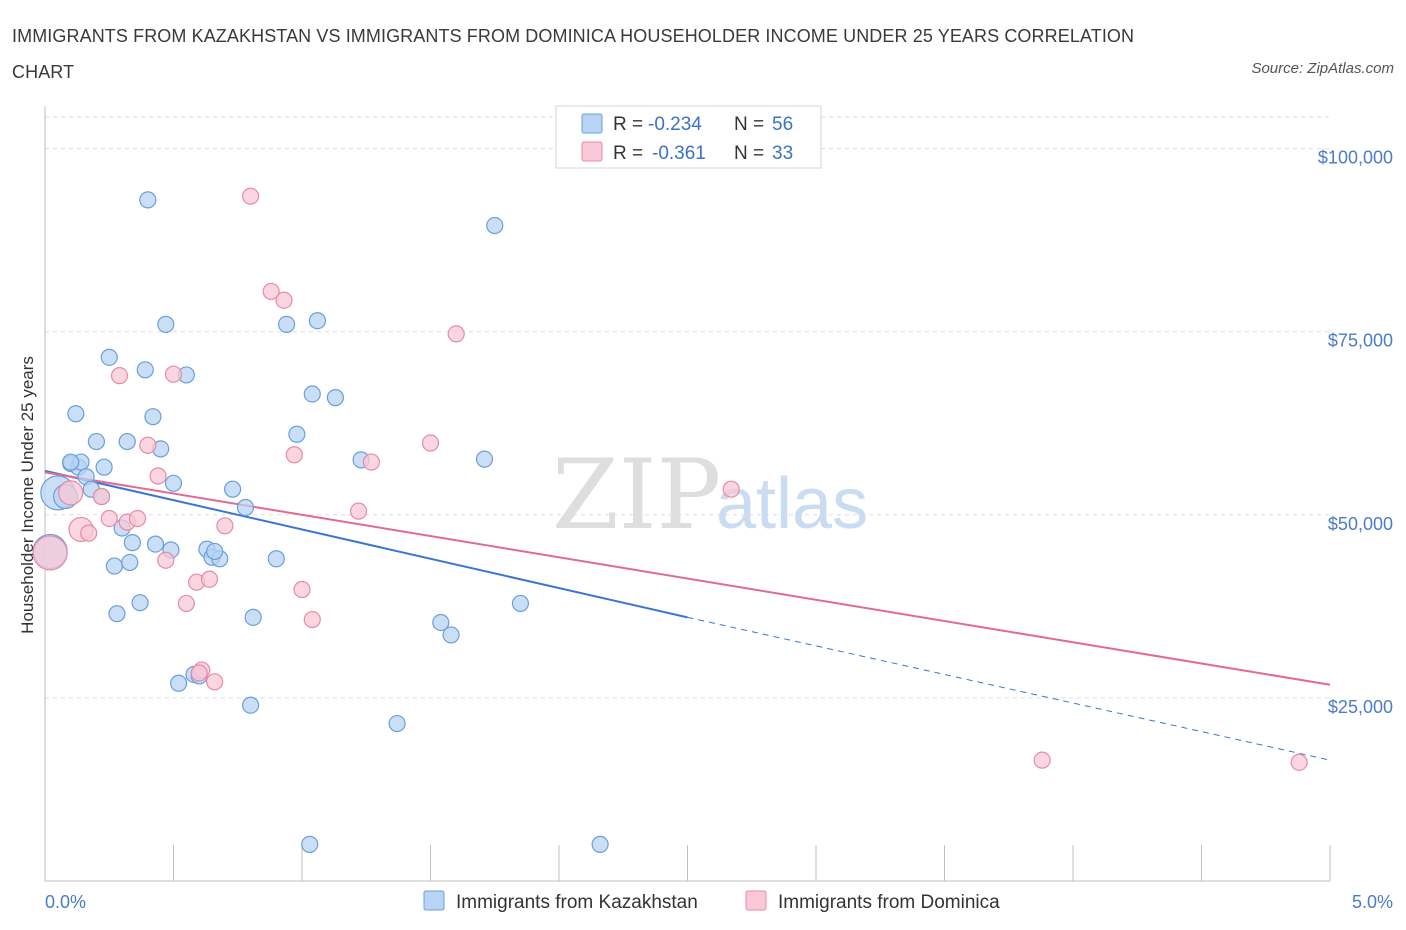 The height and width of the screenshot is (930, 1406). Describe the element at coordinates (688, 137) in the screenshot. I see `correlation-legend: R = -0.234 N = 56 R = -0.361 N = 33` at that location.